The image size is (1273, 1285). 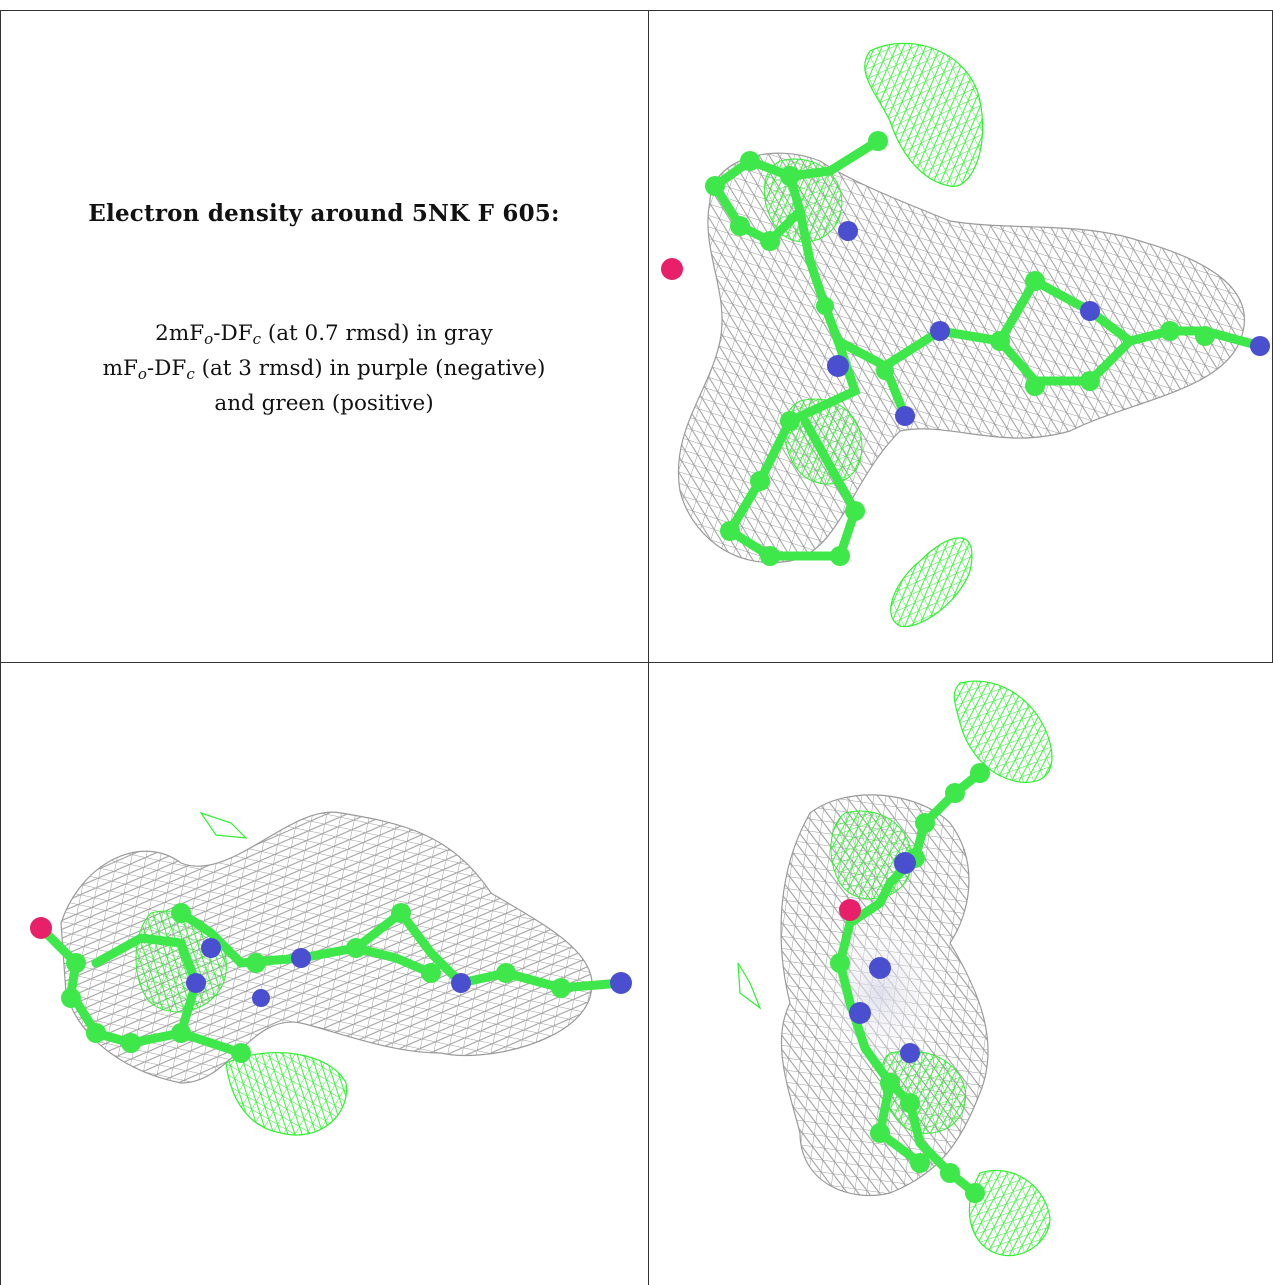 What do you see at coordinates (324, 213) in the screenshot?
I see `caption-title: Electron density around 5NK F 605:` at bounding box center [324, 213].